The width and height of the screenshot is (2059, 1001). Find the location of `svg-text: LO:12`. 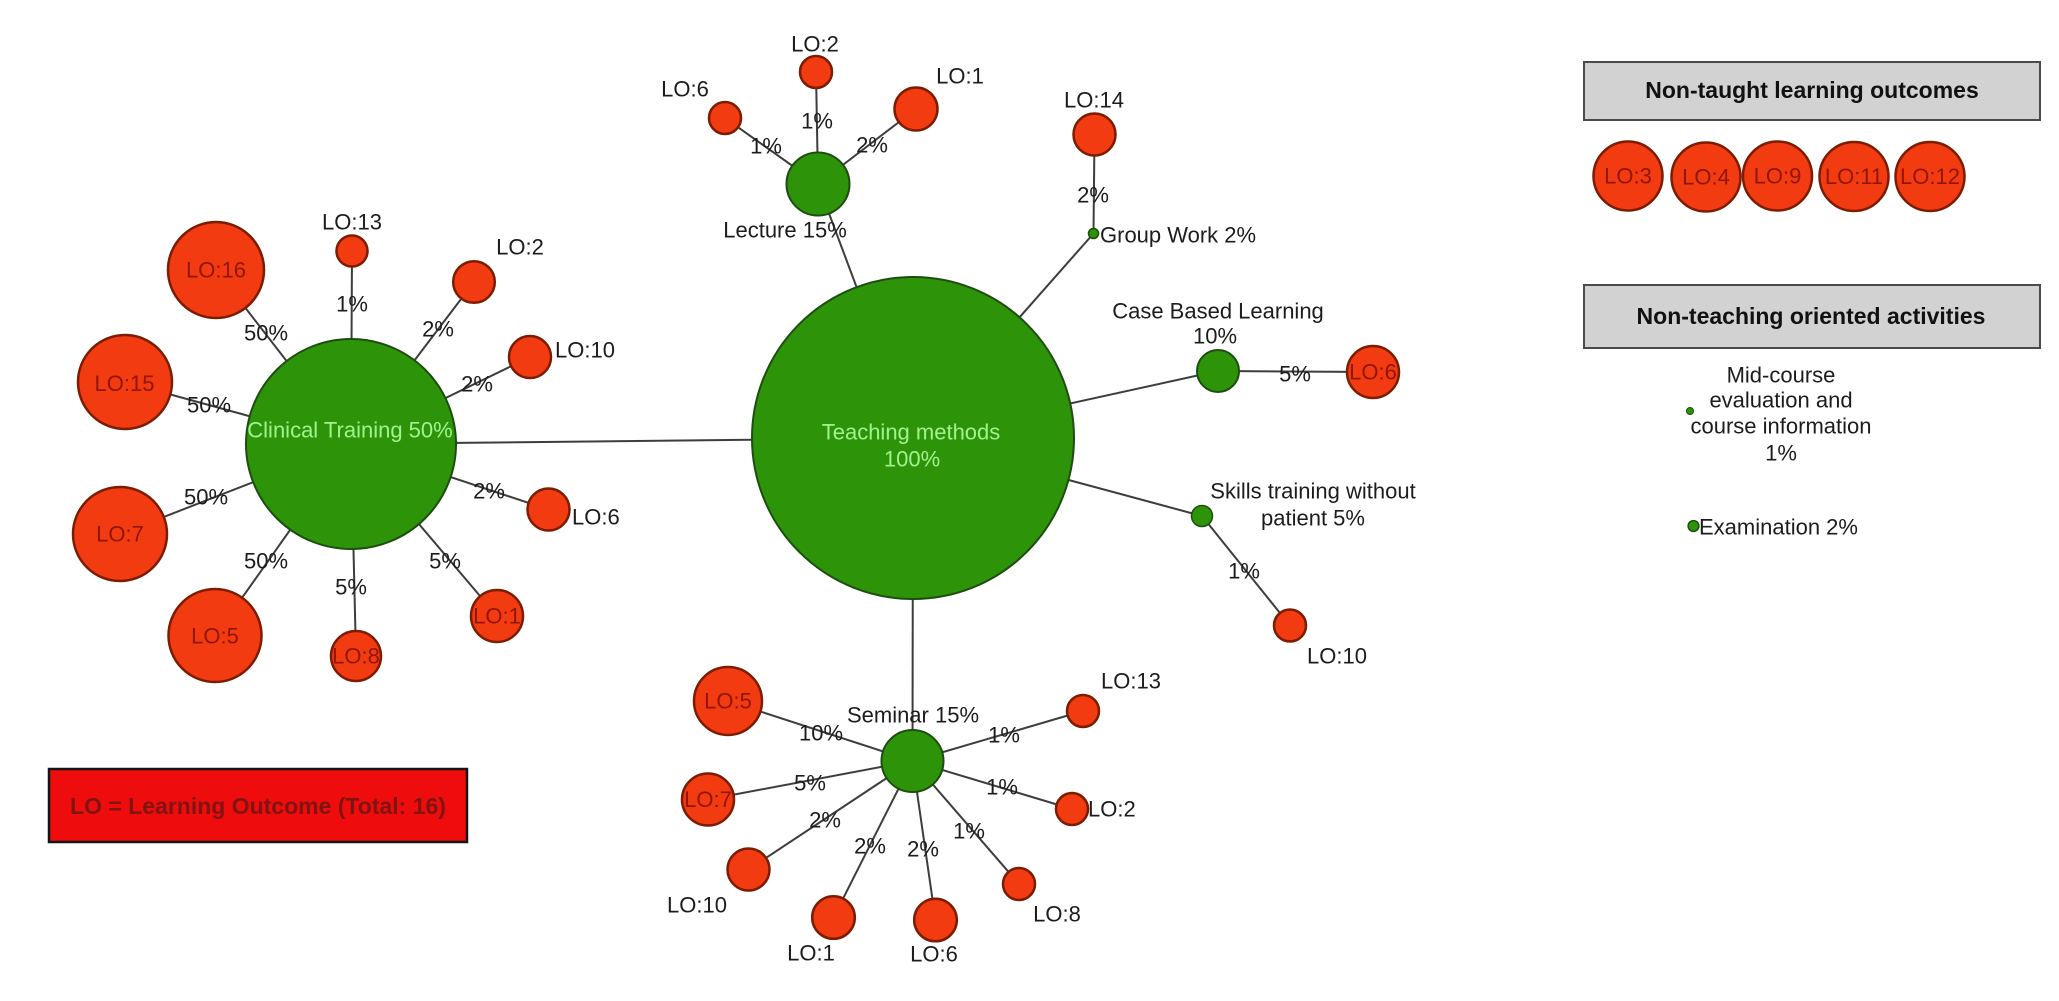

svg-text: LO:12 is located at coordinates (1930, 176).